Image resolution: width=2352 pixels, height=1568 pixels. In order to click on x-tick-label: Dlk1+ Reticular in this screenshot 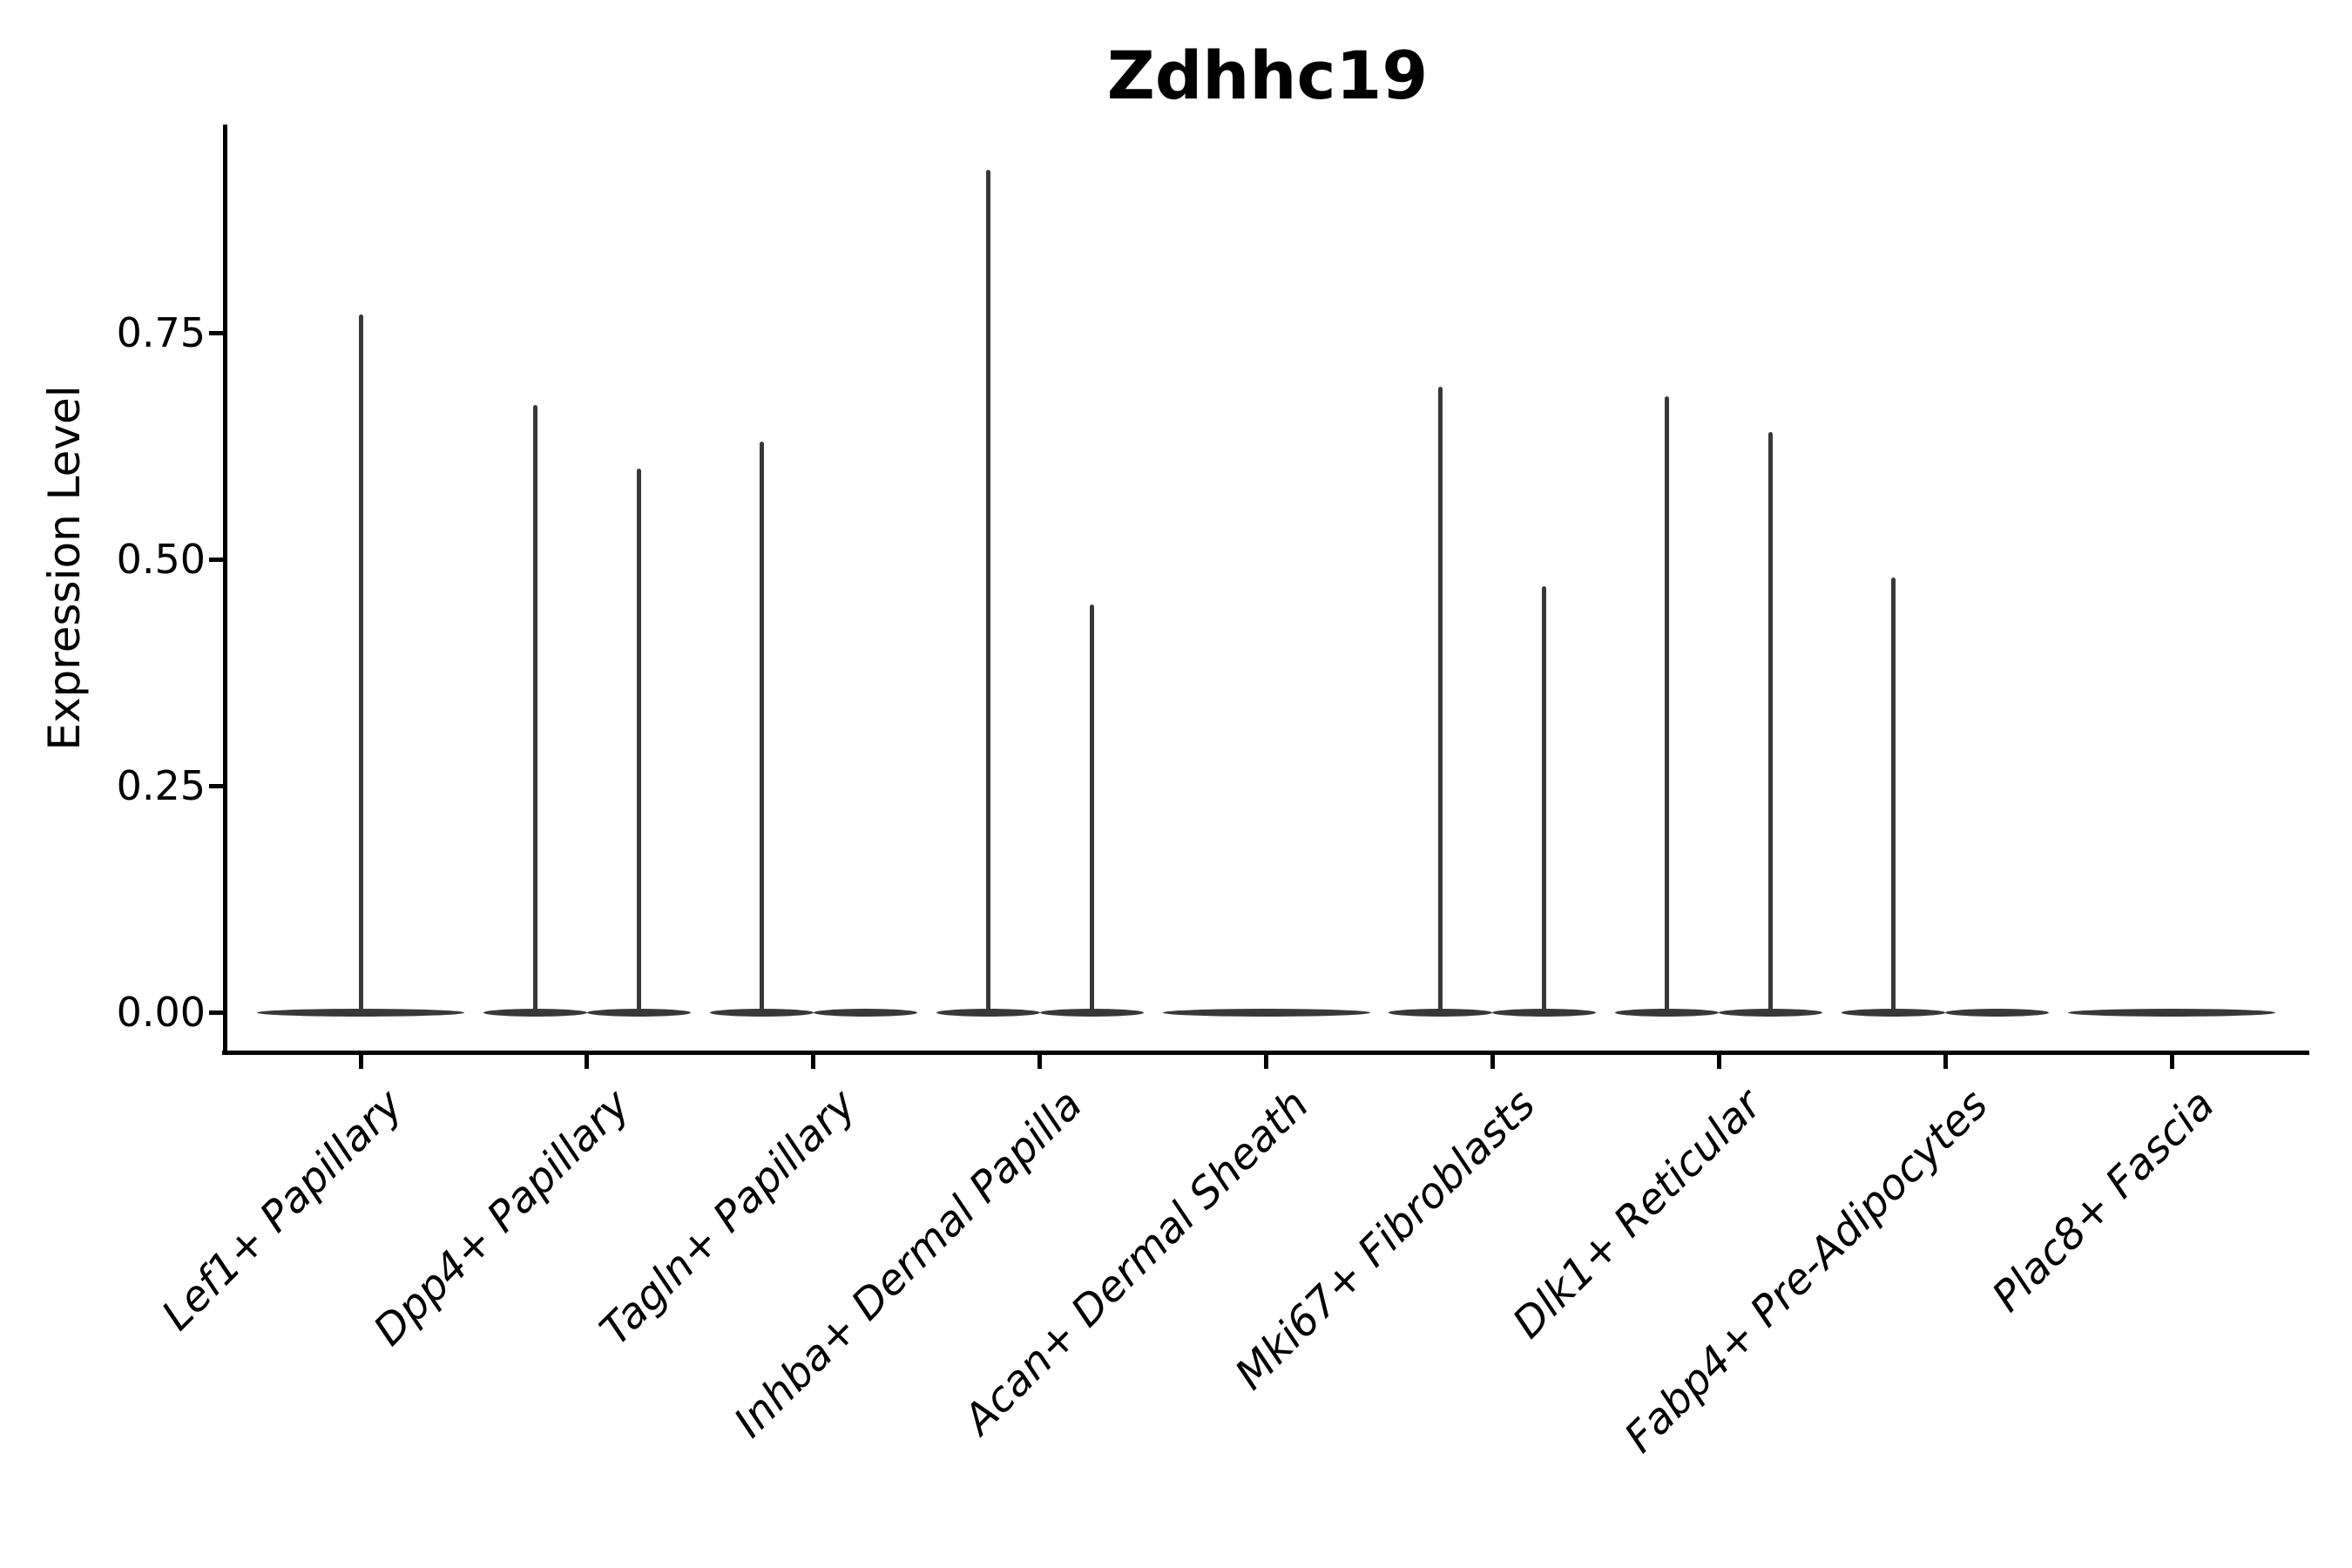, I will do `click(1637, 1214)`.